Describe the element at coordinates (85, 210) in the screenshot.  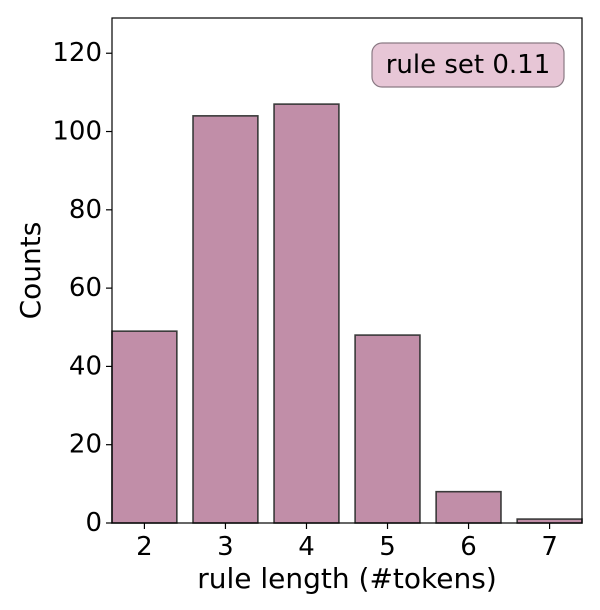
I see `y-tick-label-80: 80` at that location.